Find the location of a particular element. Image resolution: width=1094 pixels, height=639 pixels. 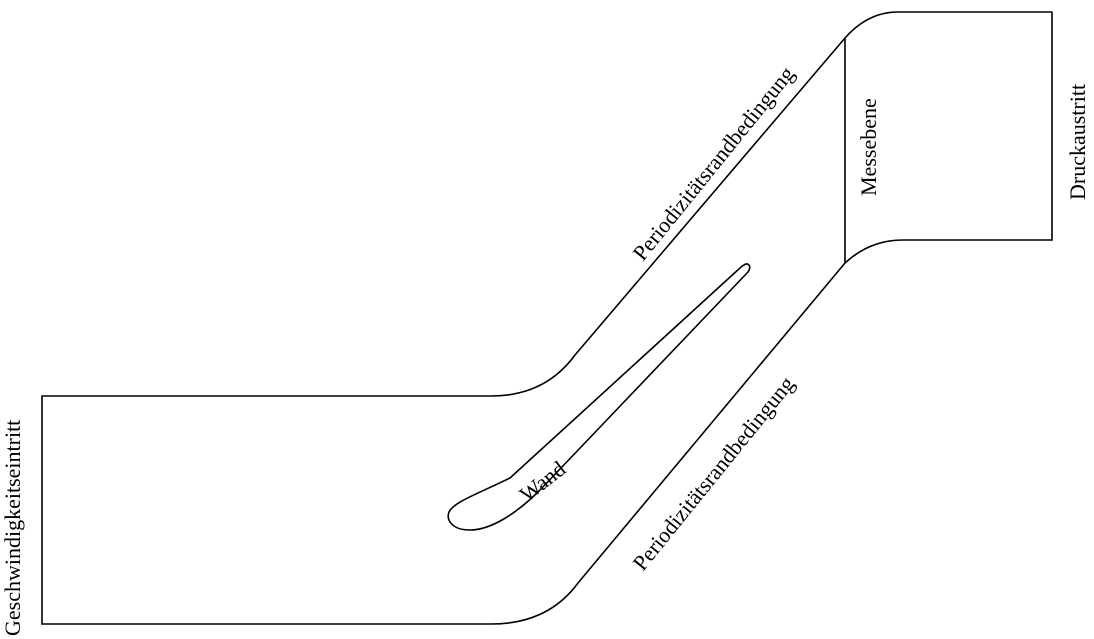

periodic-upper-label: Periodizitätsrandbedingung is located at coordinates (713, 163).